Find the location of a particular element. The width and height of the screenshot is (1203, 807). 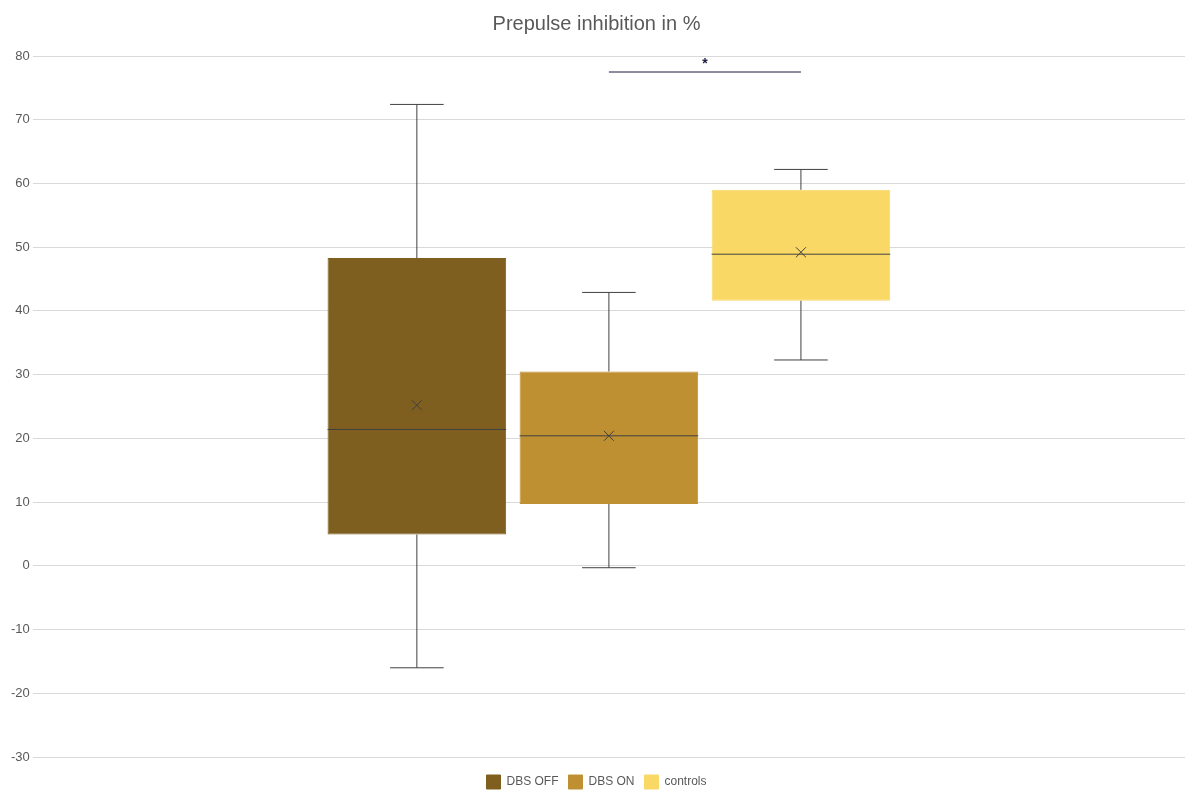

legend-label: DBS OFF is located at coordinates (532, 781).